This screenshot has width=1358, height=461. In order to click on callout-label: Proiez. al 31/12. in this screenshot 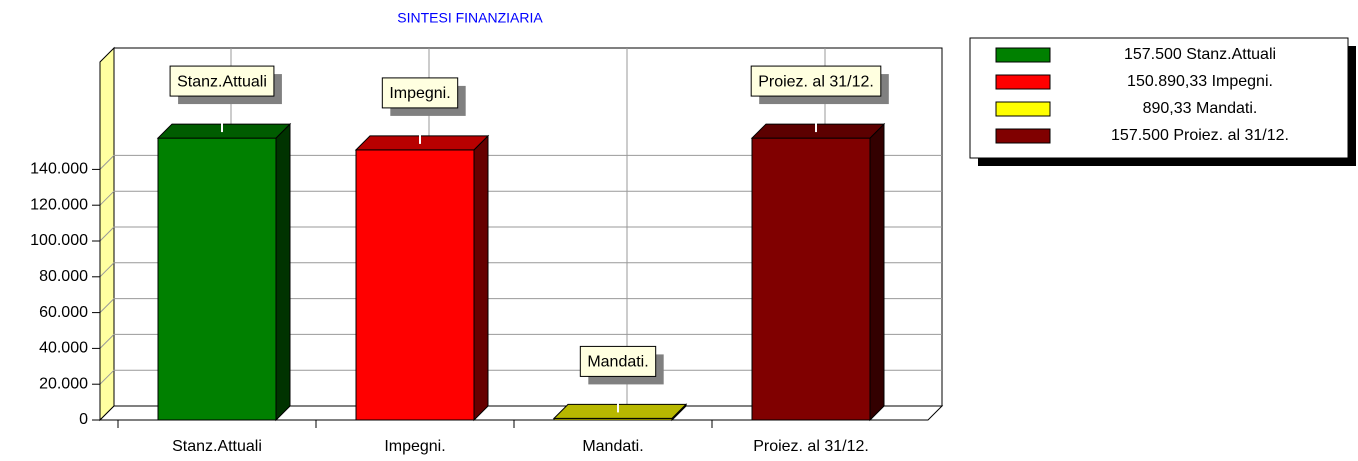, I will do `click(816, 81)`.